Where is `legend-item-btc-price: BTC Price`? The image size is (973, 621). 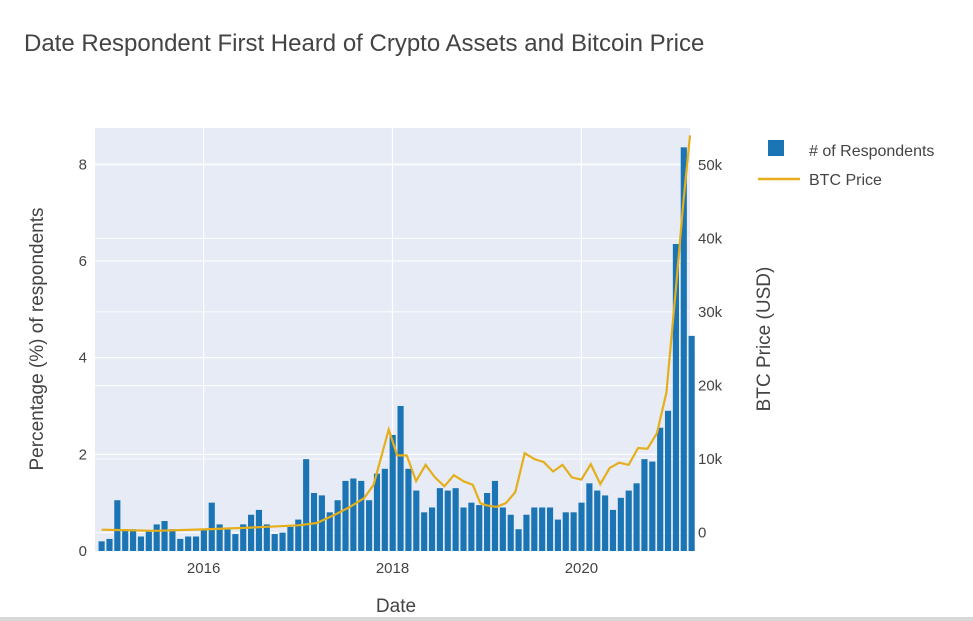 legend-item-btc-price: BTC Price is located at coordinates (845, 180).